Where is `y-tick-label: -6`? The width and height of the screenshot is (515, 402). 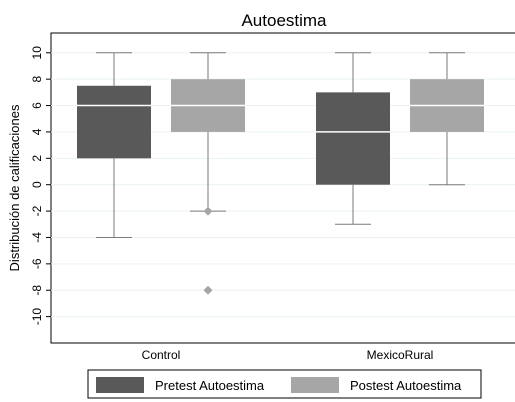 y-tick-label: -6 is located at coordinates (37, 263).